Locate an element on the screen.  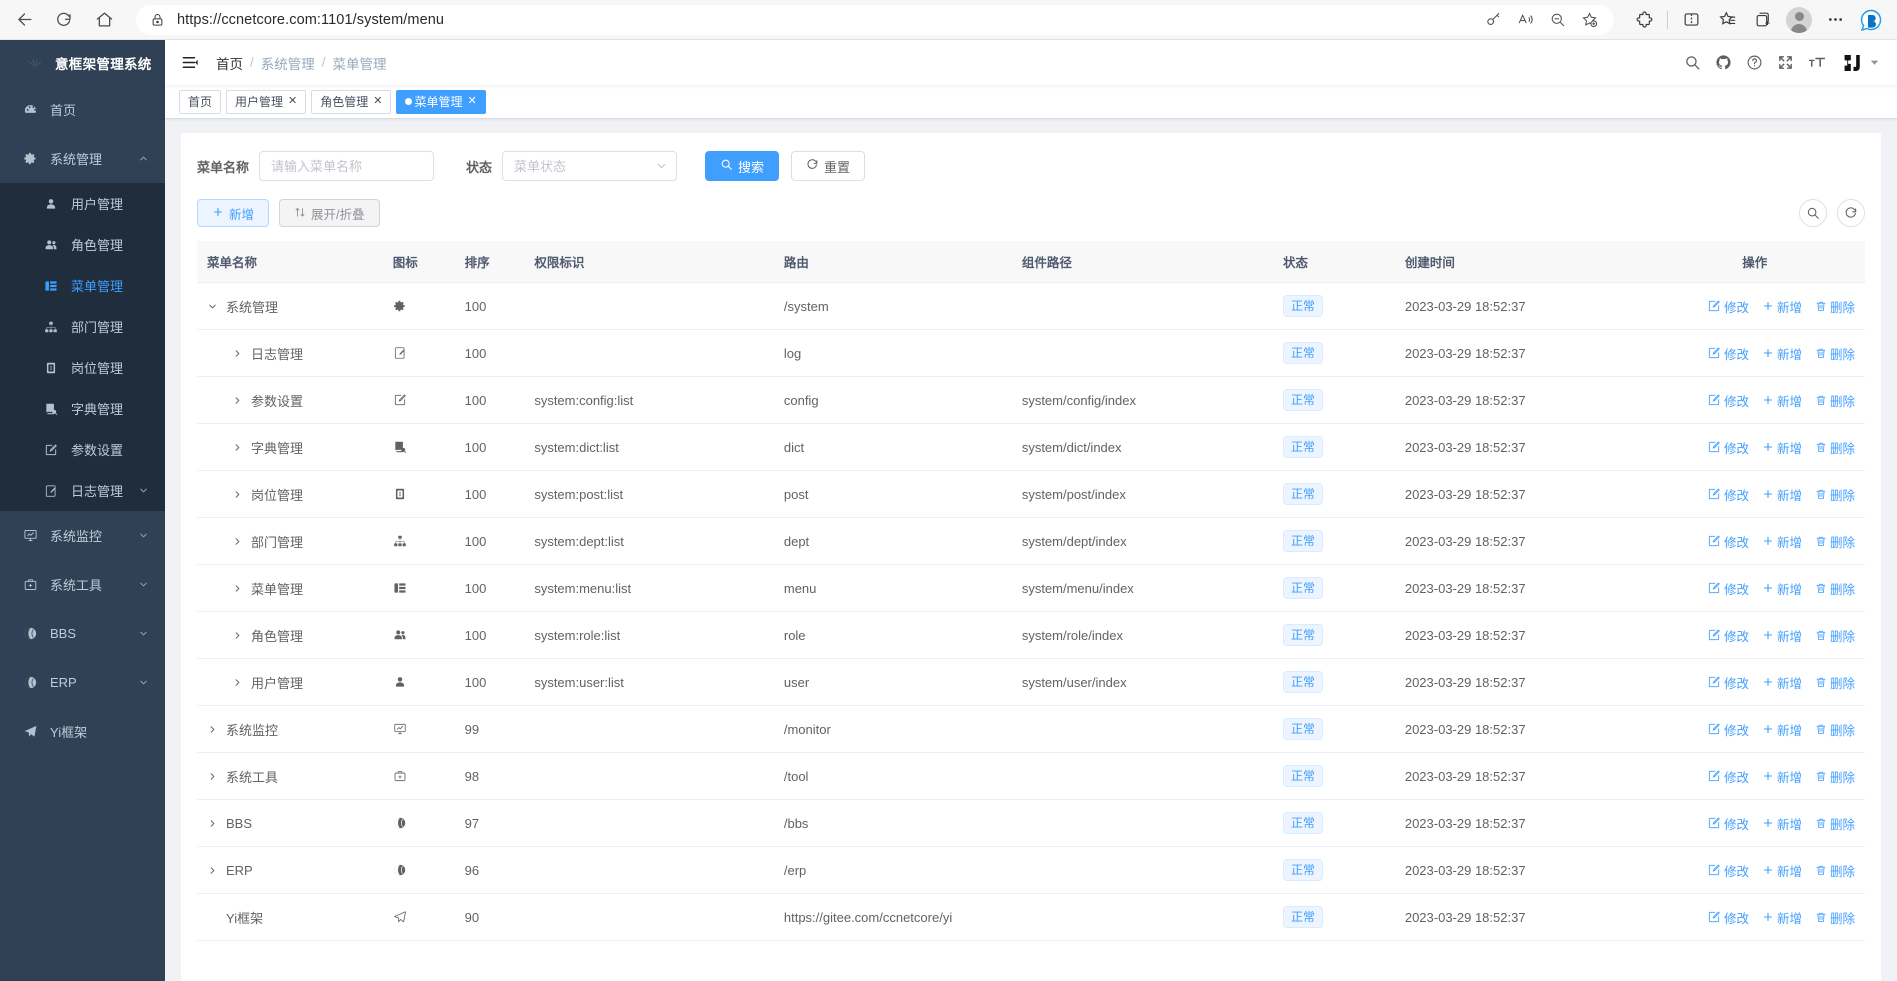
favorites-icon is located at coordinates (1727, 20).